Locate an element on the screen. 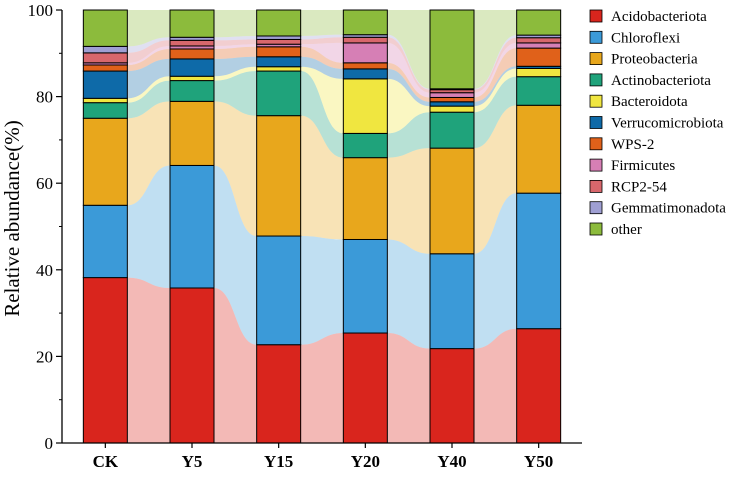 The image size is (734, 478). bar-y15-gemmatimonadota: Gemmatimonadota (Y15): 0.8 is located at coordinates (279, 37).